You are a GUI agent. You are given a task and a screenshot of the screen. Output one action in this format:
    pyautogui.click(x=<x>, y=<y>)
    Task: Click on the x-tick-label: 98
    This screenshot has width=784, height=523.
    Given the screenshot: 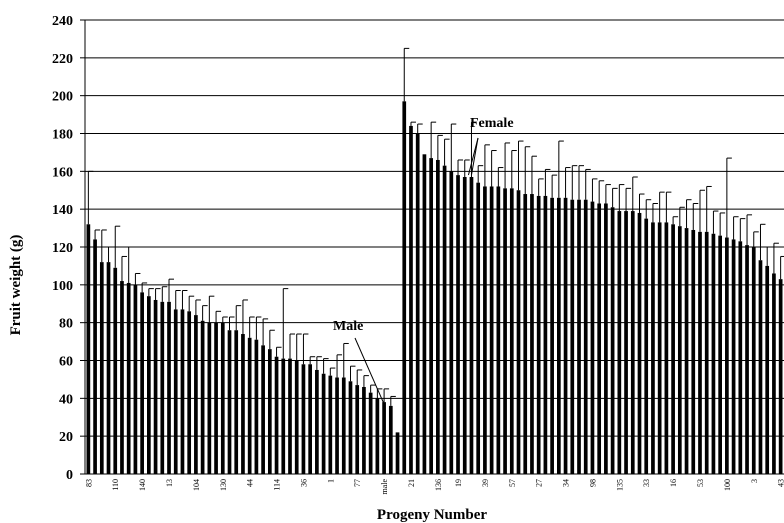 What is the action you would take?
    pyautogui.click(x=592, y=483)
    